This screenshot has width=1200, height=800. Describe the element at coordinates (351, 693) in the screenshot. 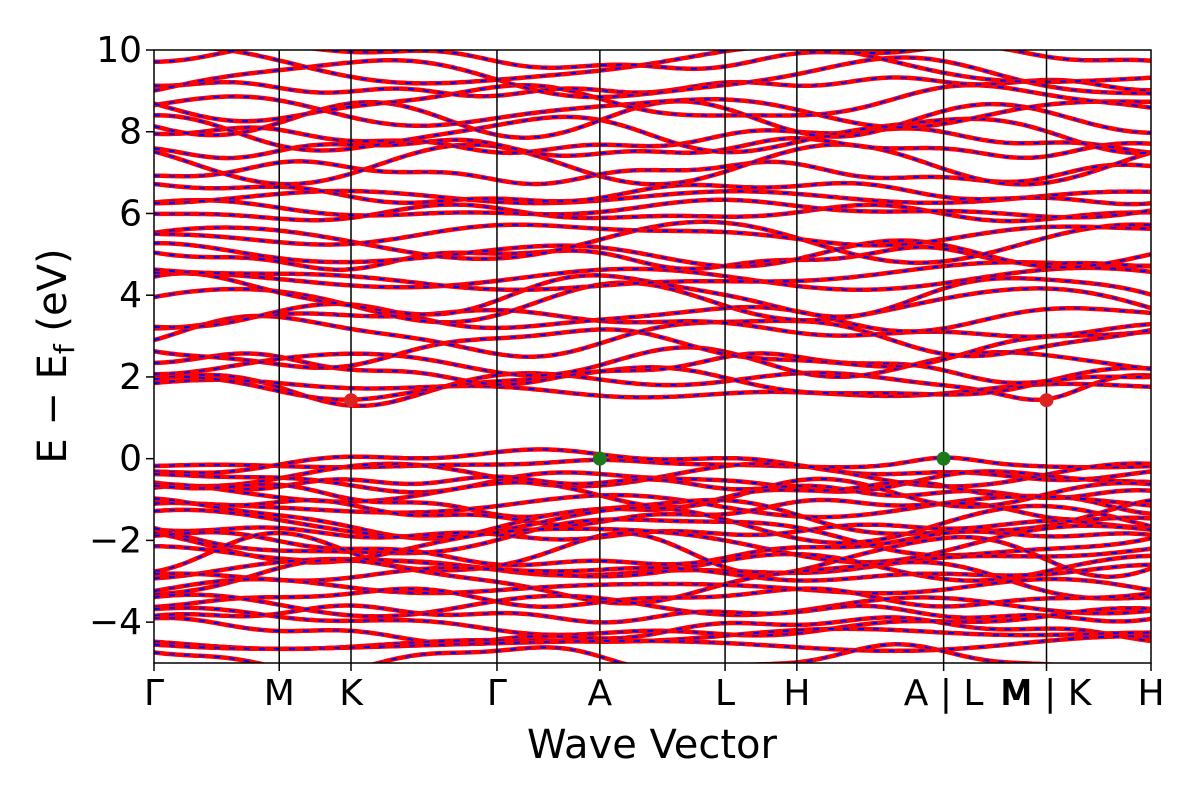

I see `x-tick-label: K` at that location.